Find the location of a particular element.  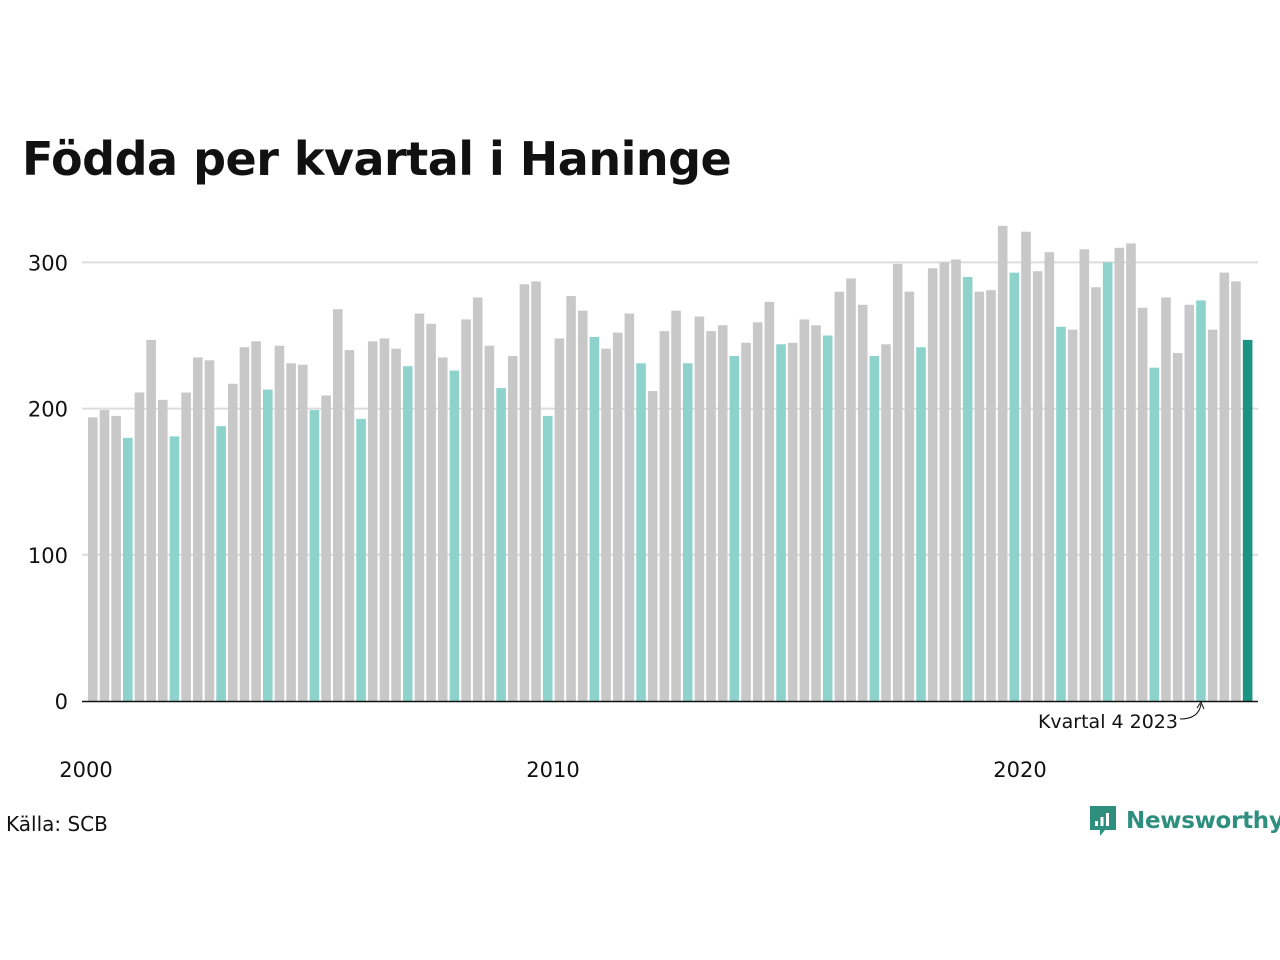

y-tick-label: 300 is located at coordinates (48, 263).